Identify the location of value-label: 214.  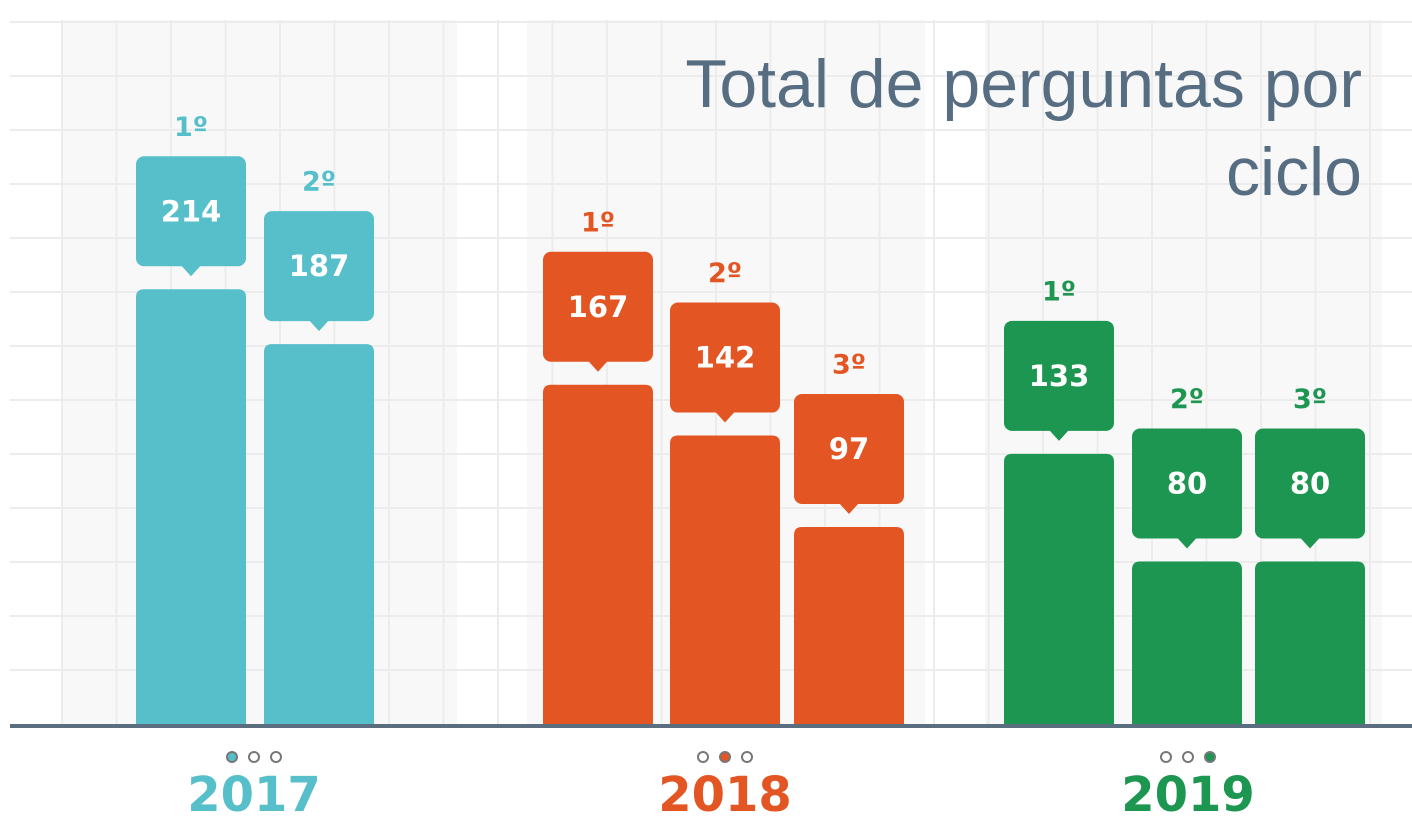
(191, 211).